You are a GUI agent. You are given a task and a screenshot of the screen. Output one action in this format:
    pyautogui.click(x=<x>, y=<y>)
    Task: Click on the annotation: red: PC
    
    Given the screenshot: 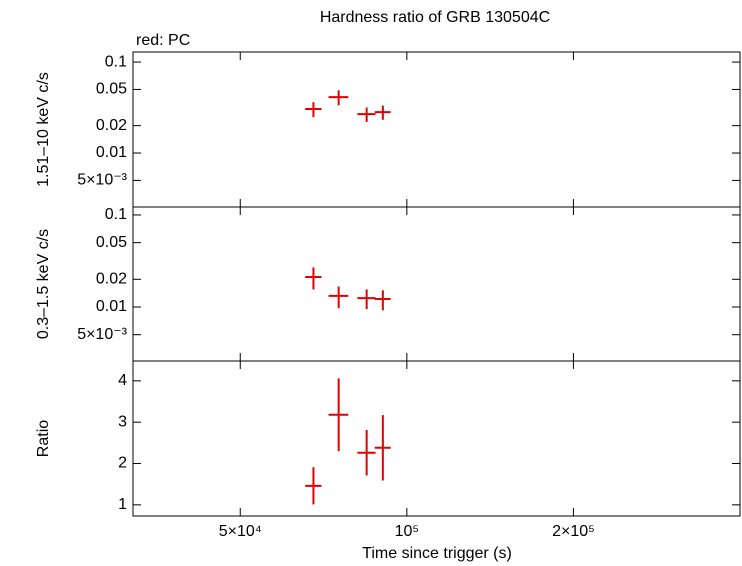 What is the action you would take?
    pyautogui.click(x=163, y=40)
    